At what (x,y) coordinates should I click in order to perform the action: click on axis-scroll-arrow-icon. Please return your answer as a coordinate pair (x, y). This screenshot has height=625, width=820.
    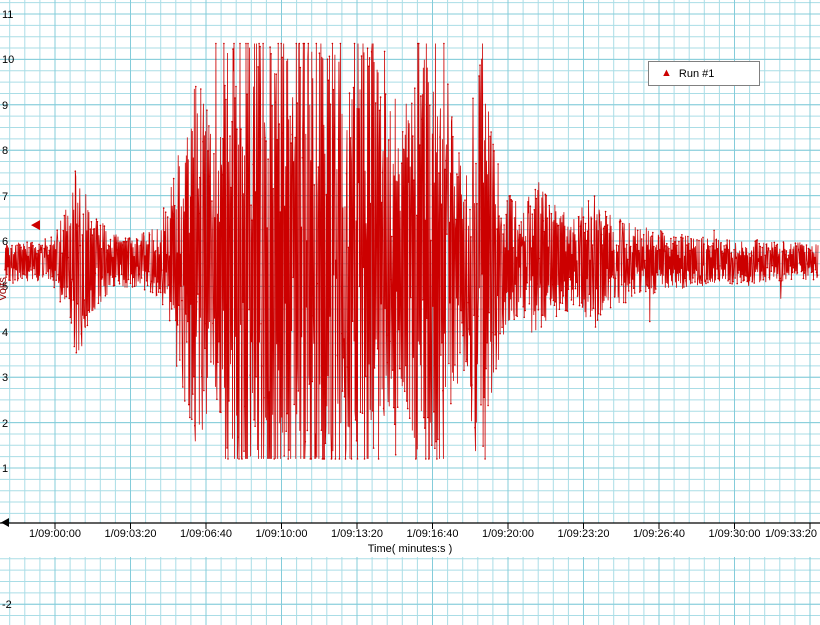
    Looking at the image, I should click on (5, 522).